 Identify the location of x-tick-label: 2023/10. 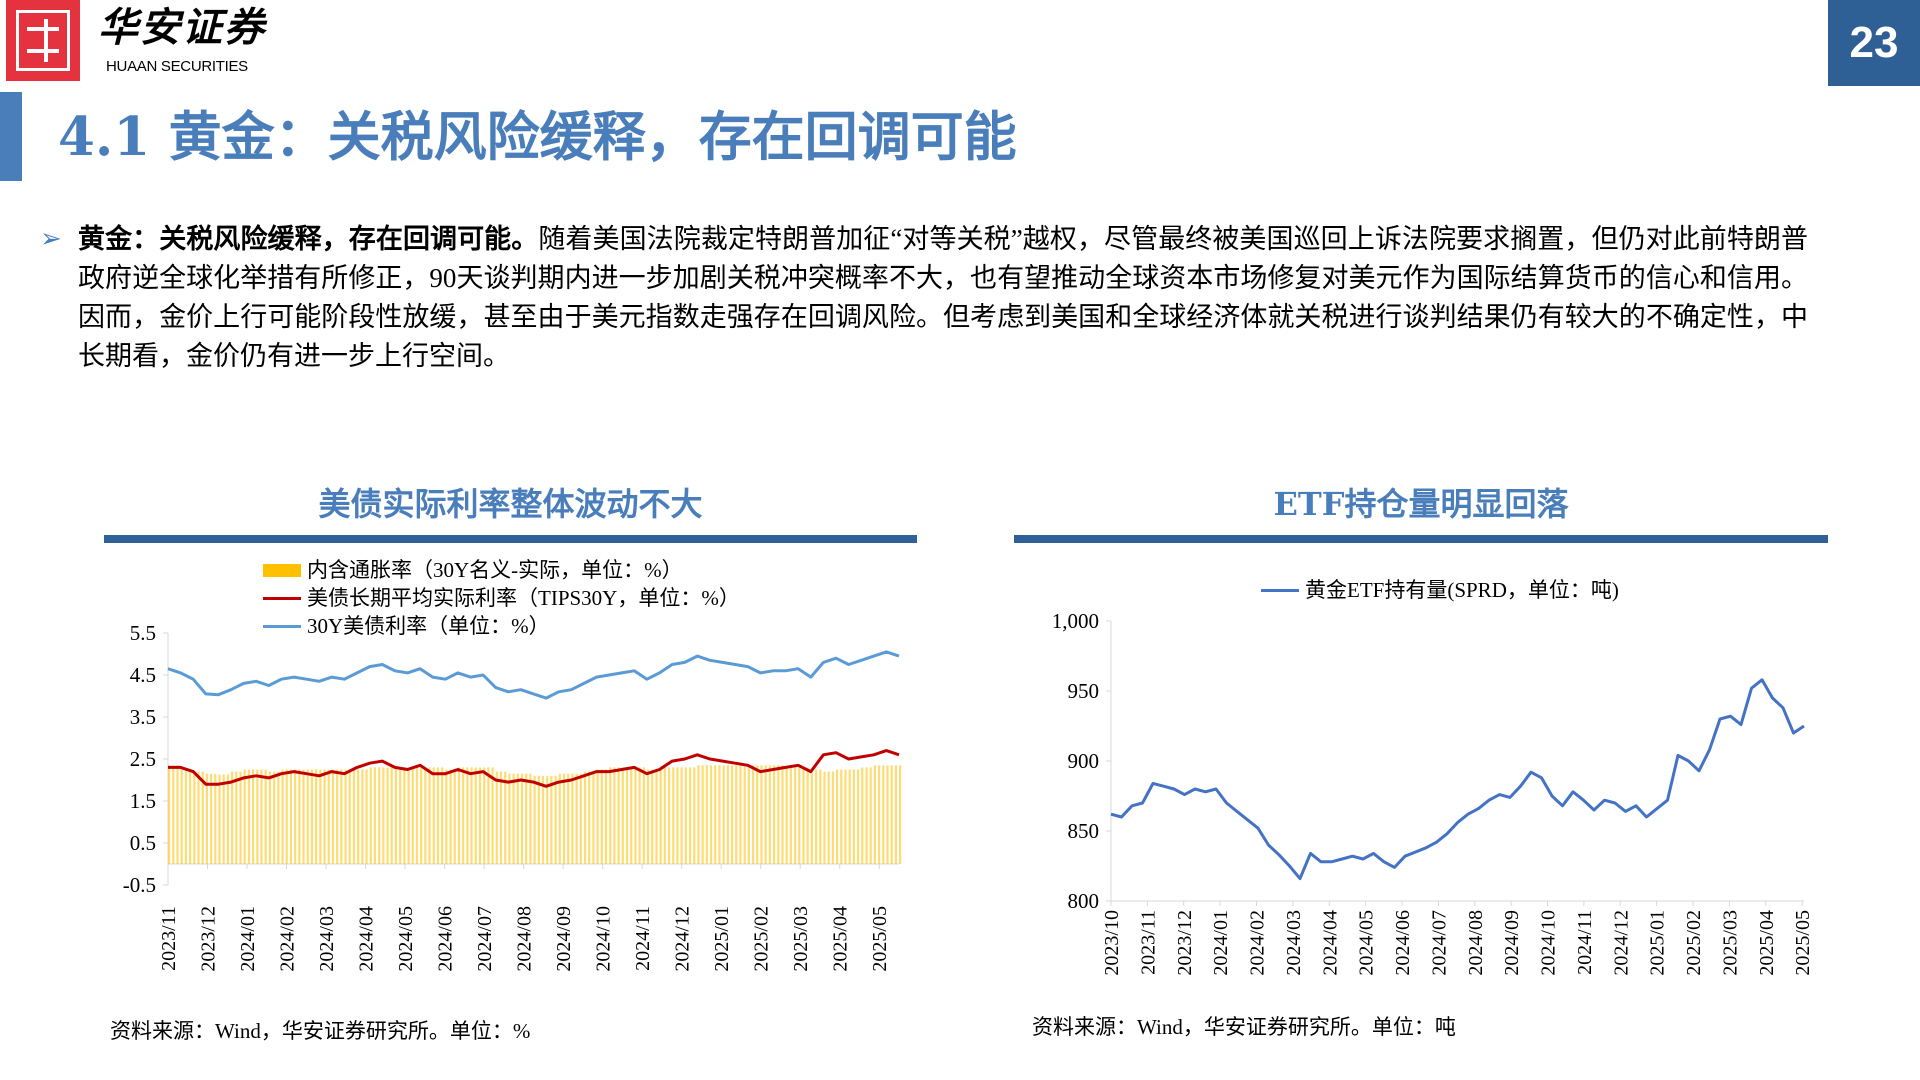
(1112, 943).